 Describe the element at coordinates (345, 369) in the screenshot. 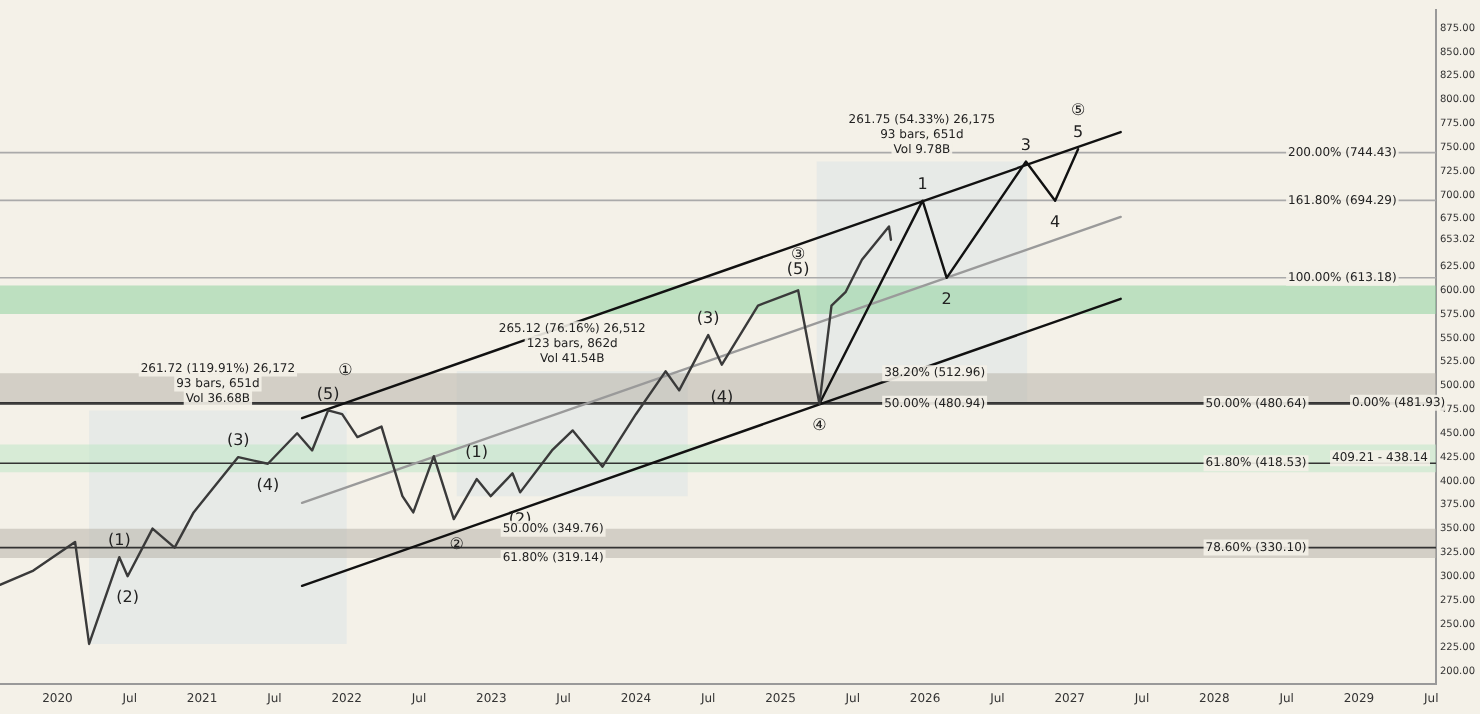

I see `annotation: ①` at that location.